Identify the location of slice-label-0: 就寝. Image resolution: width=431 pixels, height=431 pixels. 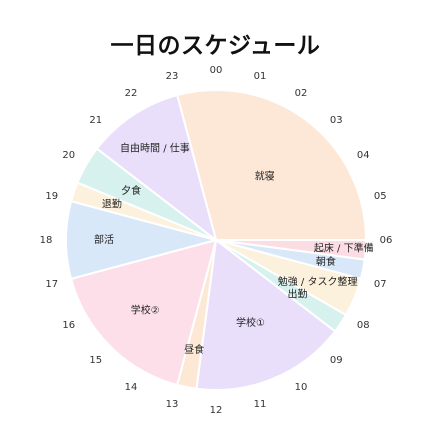
(265, 176).